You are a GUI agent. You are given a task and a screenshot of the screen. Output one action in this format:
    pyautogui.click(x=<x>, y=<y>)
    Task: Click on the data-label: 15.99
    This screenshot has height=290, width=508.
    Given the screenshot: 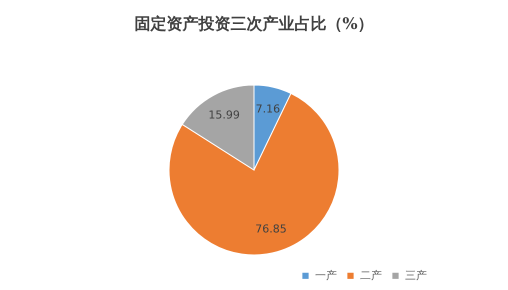 What is the action you would take?
    pyautogui.click(x=224, y=115)
    